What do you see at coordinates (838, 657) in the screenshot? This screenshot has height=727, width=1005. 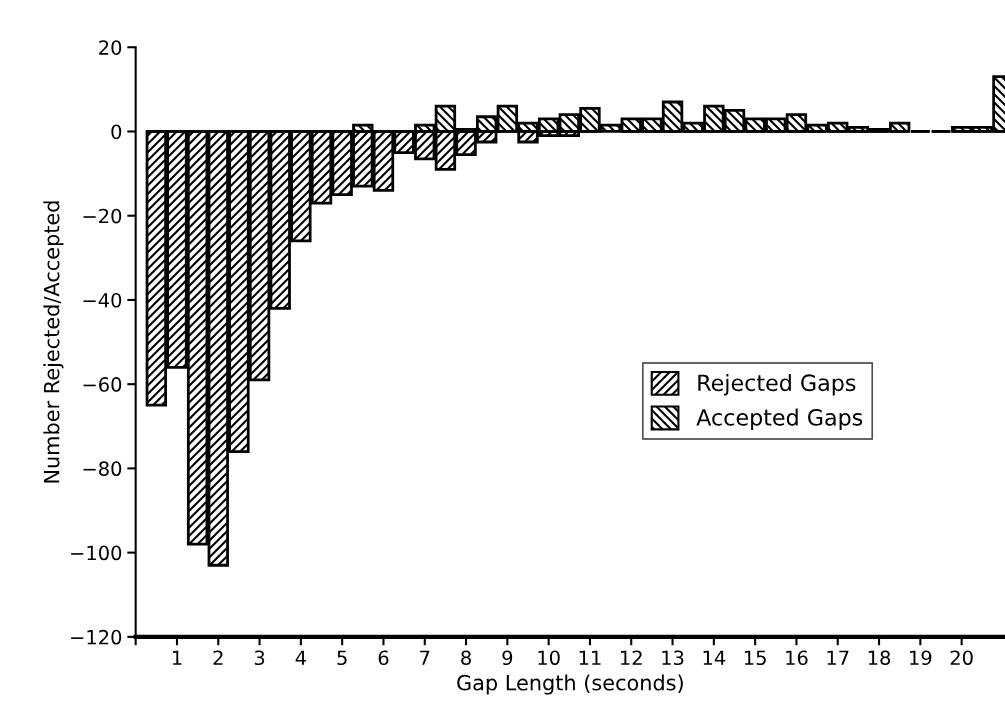 I see `x-tick-label: 17` at bounding box center [838, 657].